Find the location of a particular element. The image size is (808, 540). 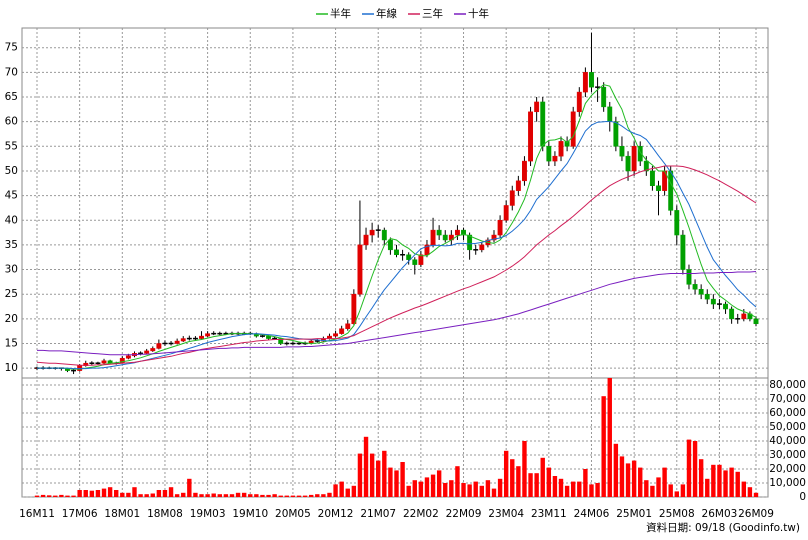

x-tick-label: 26M03 is located at coordinates (720, 514).